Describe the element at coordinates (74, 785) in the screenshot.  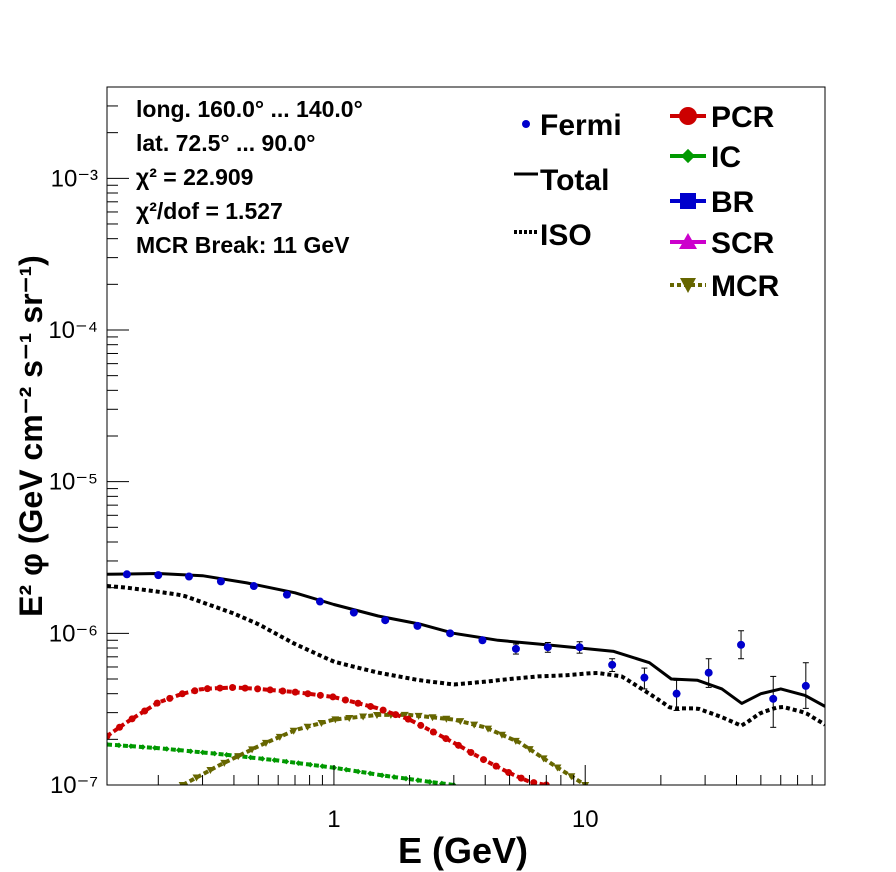
I see `y-tick-label: 10⁻⁷` at that location.